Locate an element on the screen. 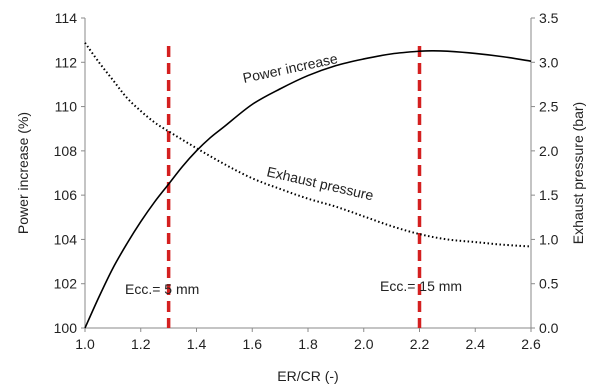 The height and width of the screenshot is (387, 598). left-y-tick-label: 114 is located at coordinates (66, 18).